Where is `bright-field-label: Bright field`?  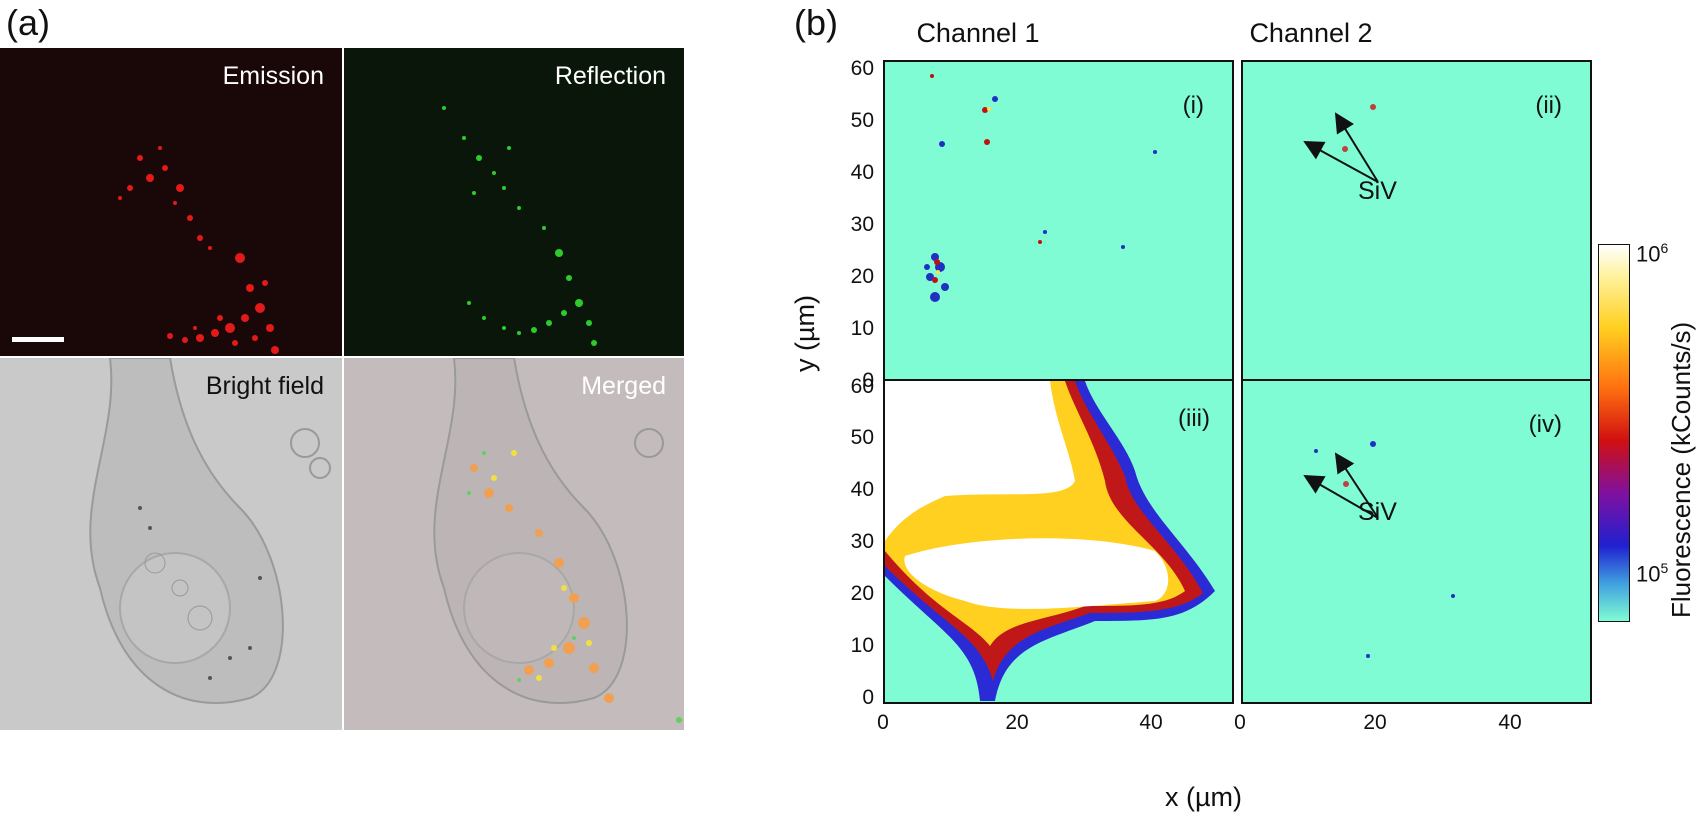
bright-field-label: Bright field is located at coordinates (264, 386).